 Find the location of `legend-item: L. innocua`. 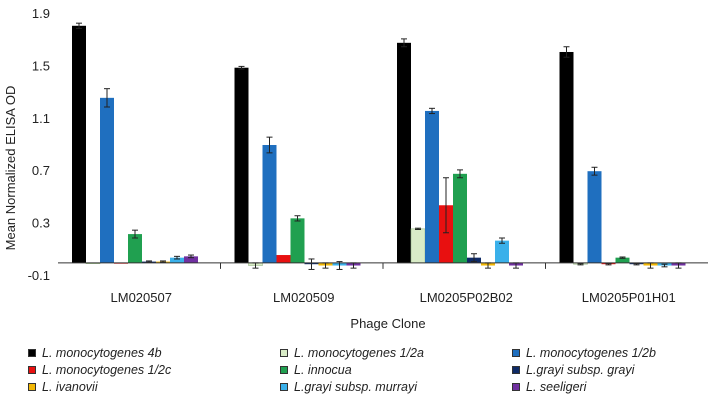

legend-item: L. innocua is located at coordinates (316, 370).